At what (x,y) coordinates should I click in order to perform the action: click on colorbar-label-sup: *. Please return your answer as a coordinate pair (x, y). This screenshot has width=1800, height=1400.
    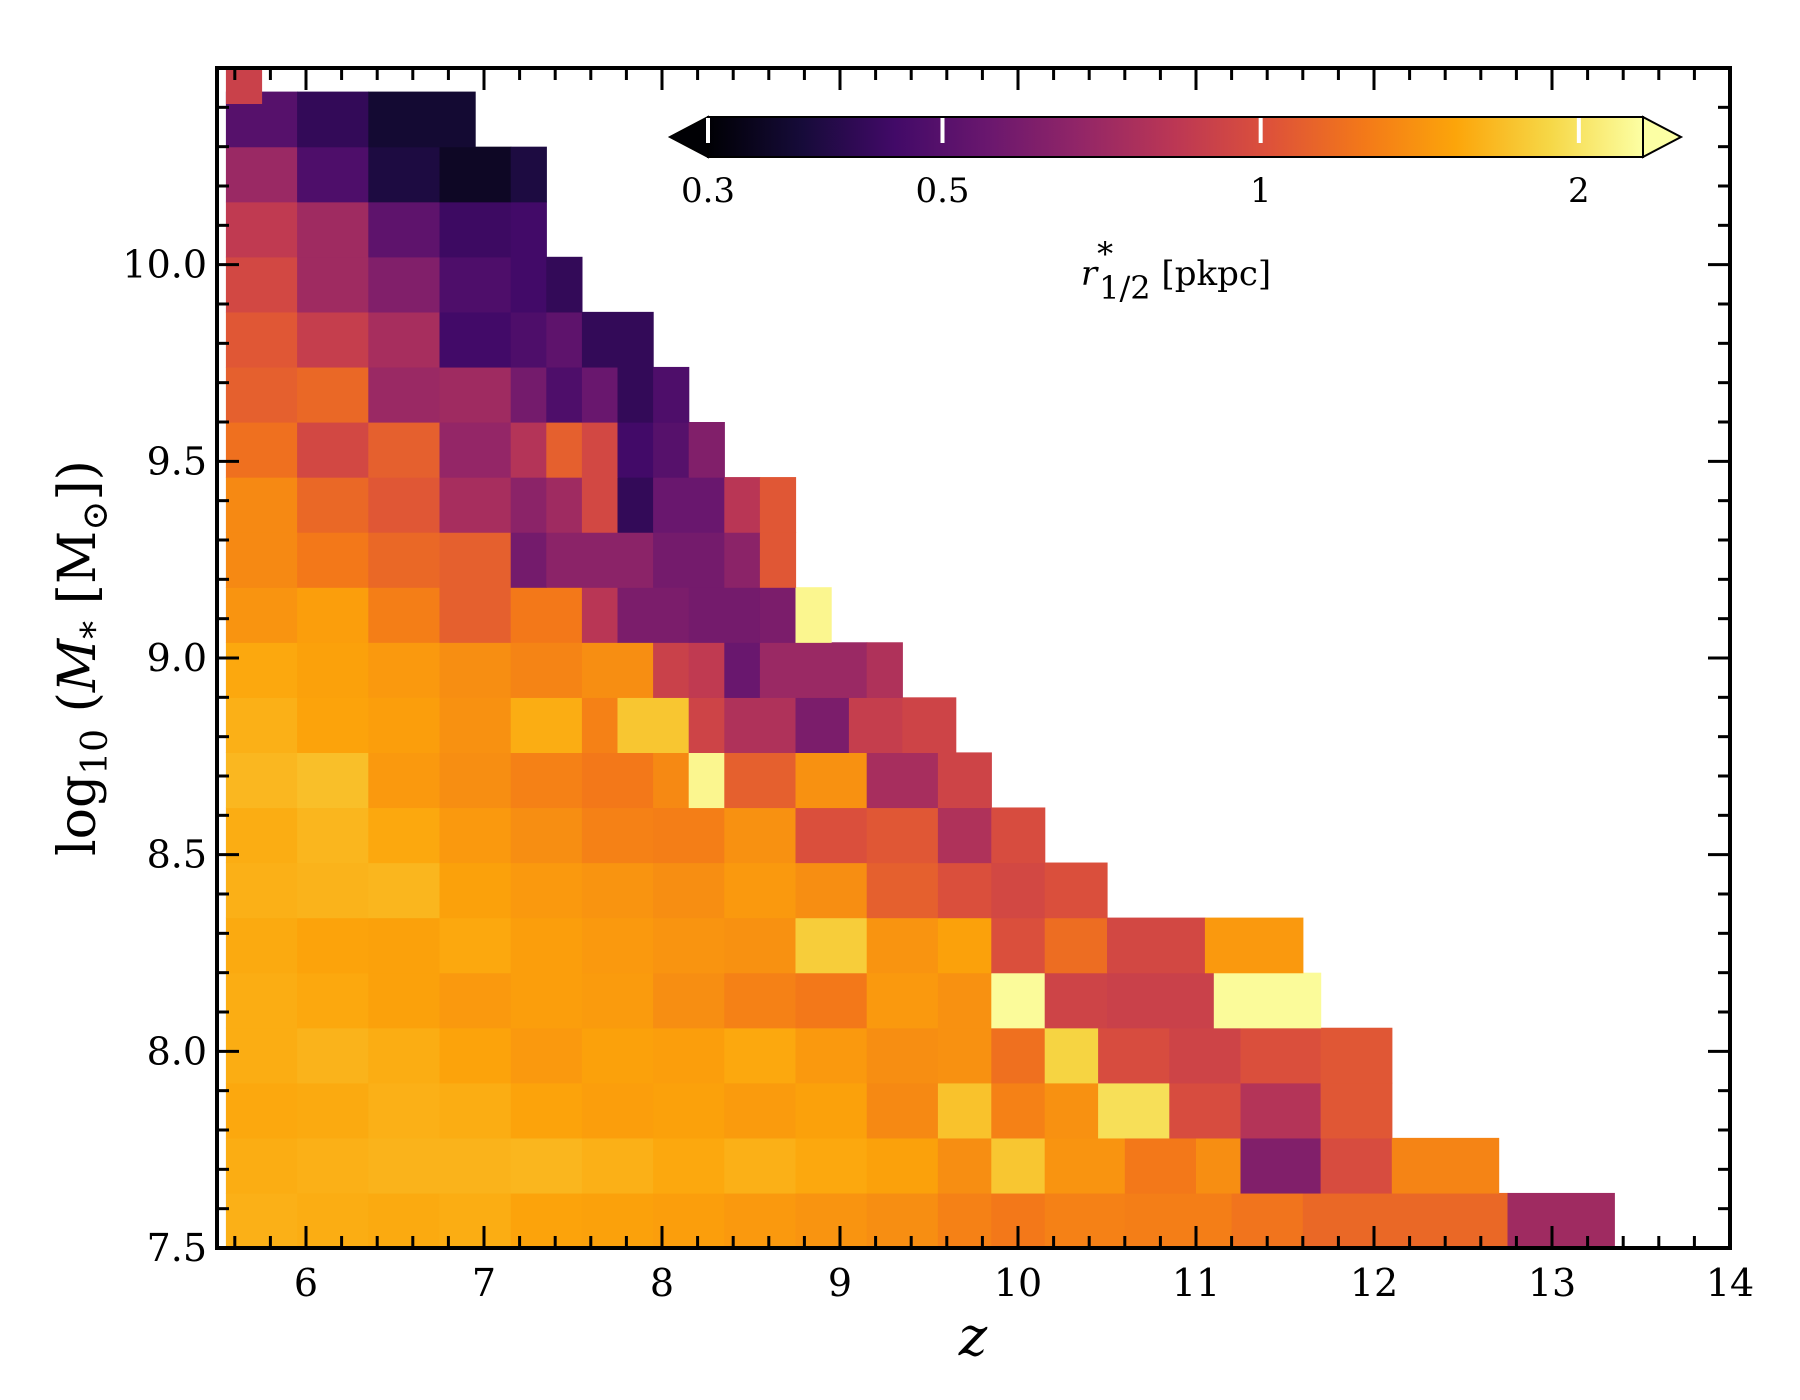
    Looking at the image, I should click on (1105, 254).